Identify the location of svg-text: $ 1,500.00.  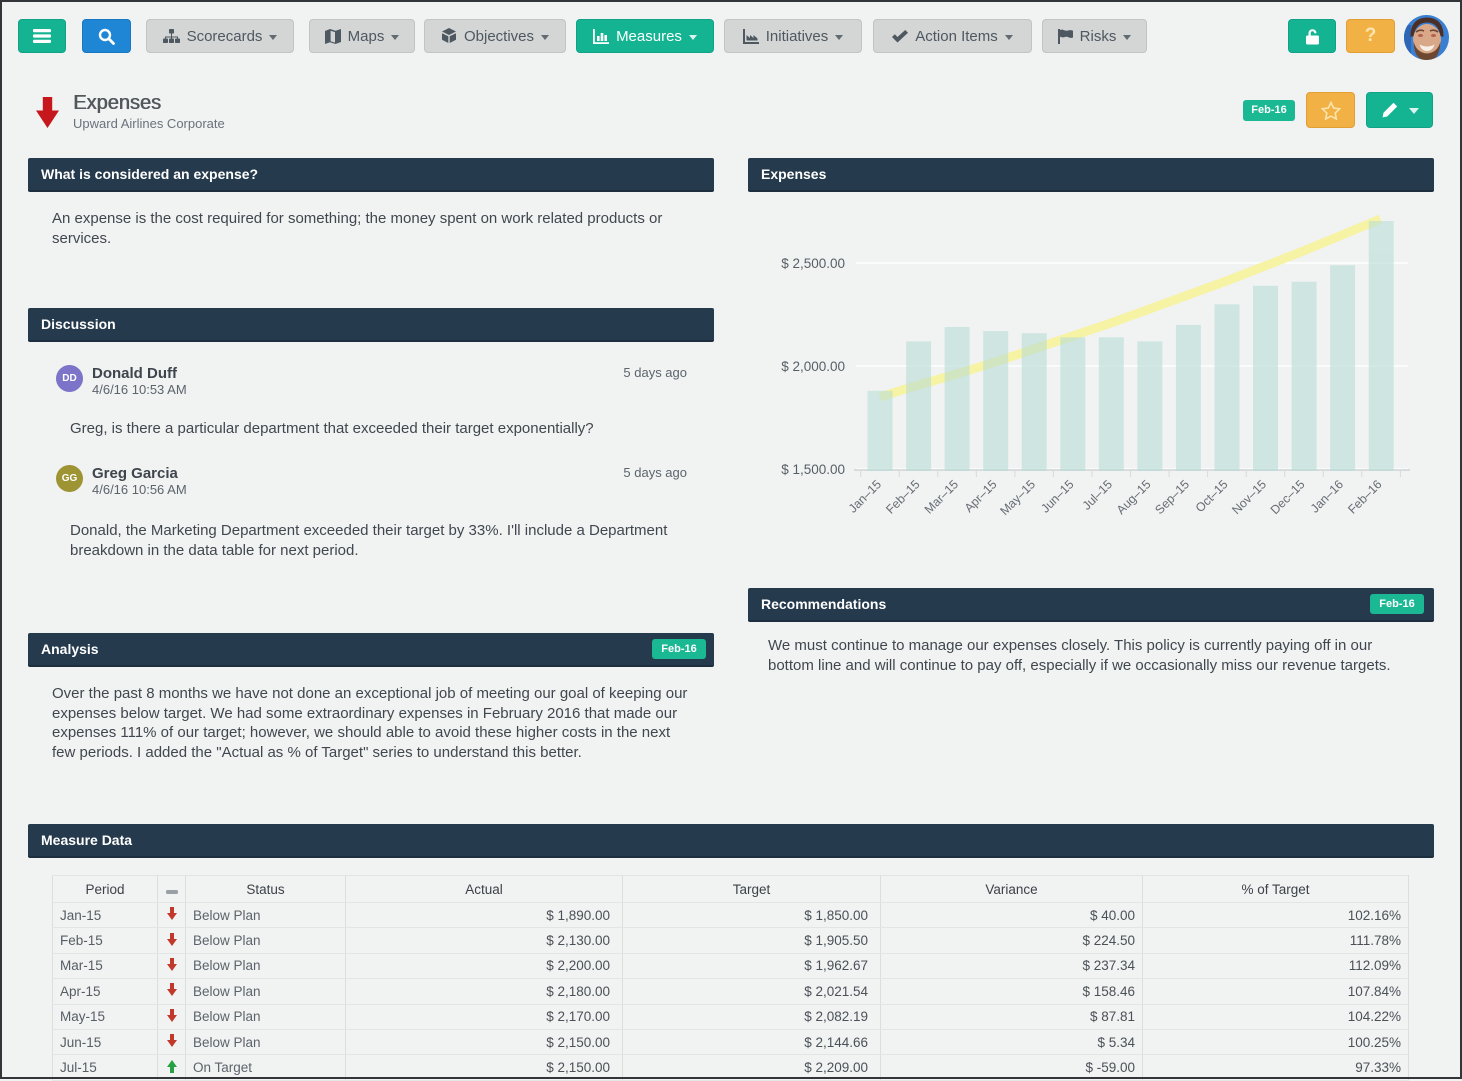
(813, 469).